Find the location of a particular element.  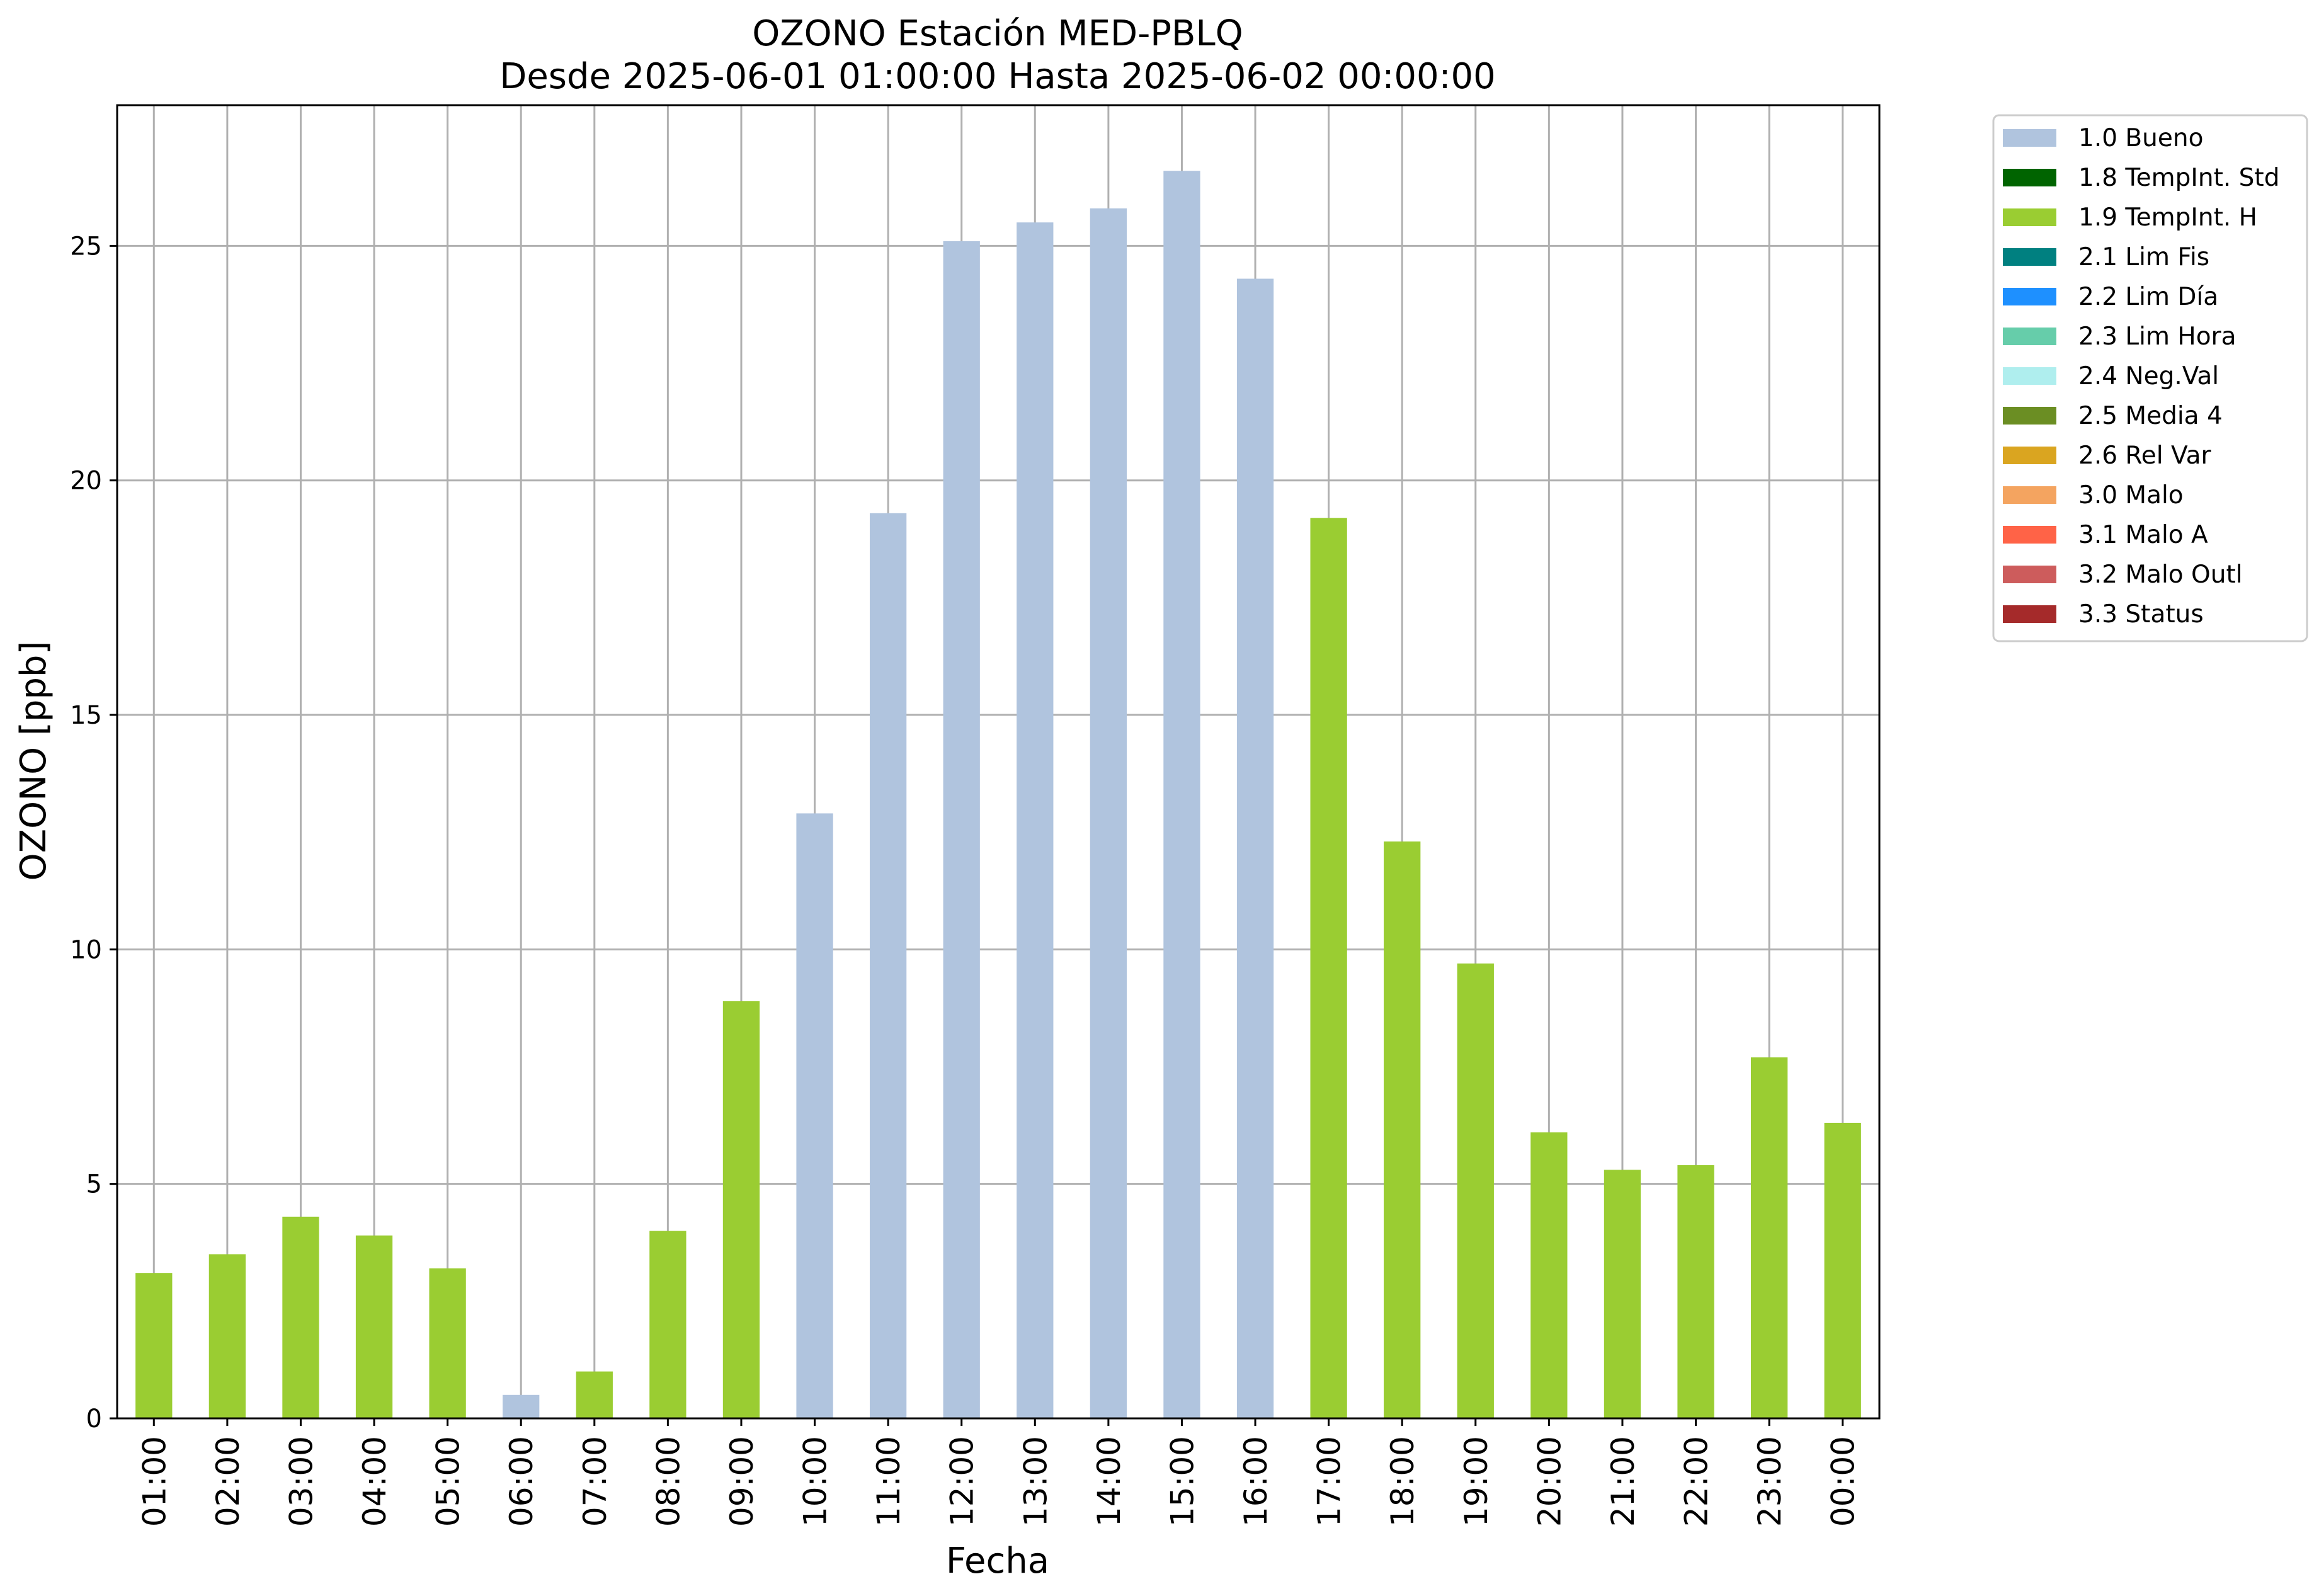

legend-label-1-0: 1.0 Bueno is located at coordinates (2140, 138).